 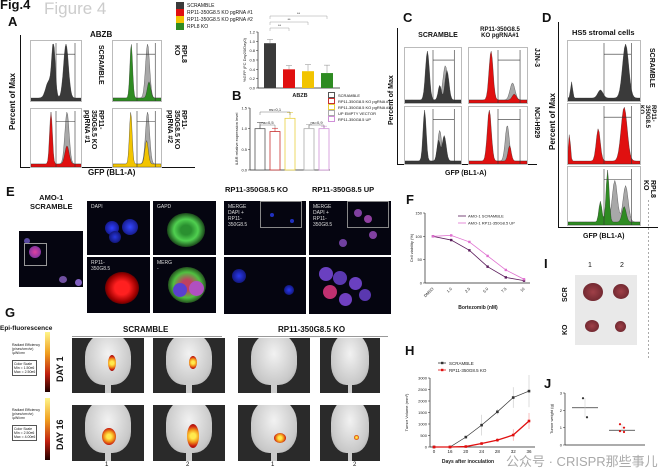 What do you see at coordinates (504, 290) in the screenshot?
I see `x-tick-label: 7.5` at bounding box center [504, 290].